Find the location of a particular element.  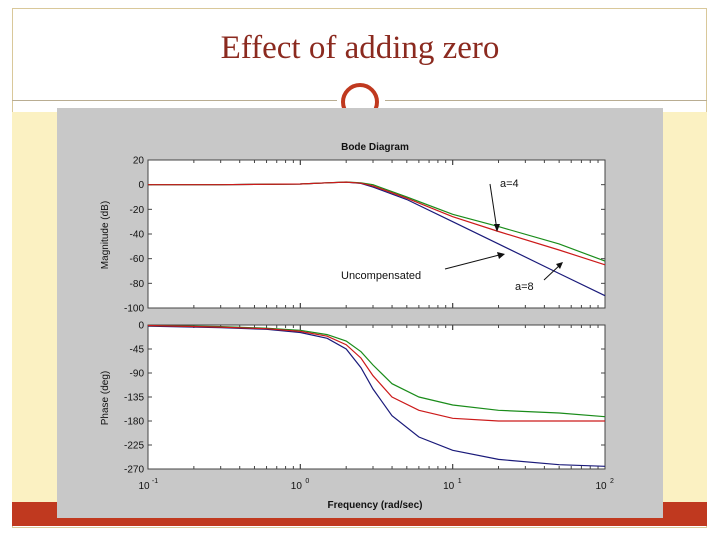

phase-ytick-label: -180 is located at coordinates (134, 422).